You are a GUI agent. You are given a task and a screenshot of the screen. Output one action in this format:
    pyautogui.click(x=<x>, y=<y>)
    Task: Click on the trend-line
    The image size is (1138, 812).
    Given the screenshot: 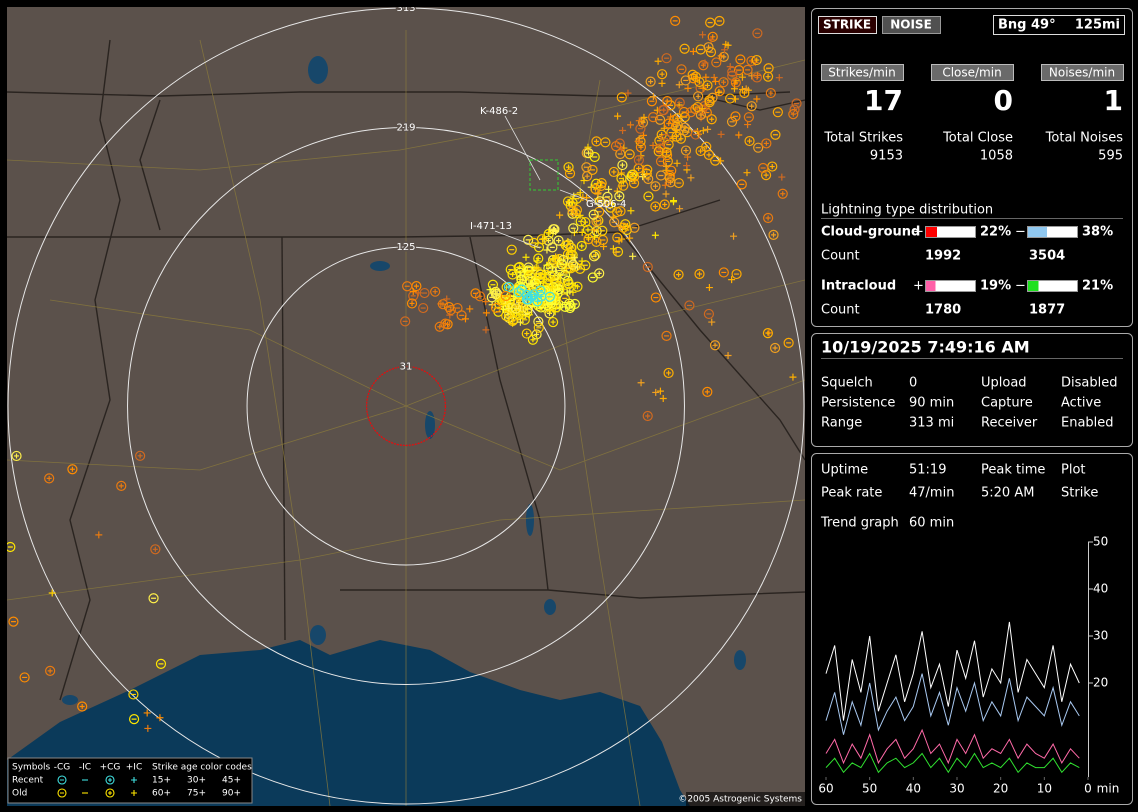 What is the action you would take?
    pyautogui.click(x=952, y=671)
    